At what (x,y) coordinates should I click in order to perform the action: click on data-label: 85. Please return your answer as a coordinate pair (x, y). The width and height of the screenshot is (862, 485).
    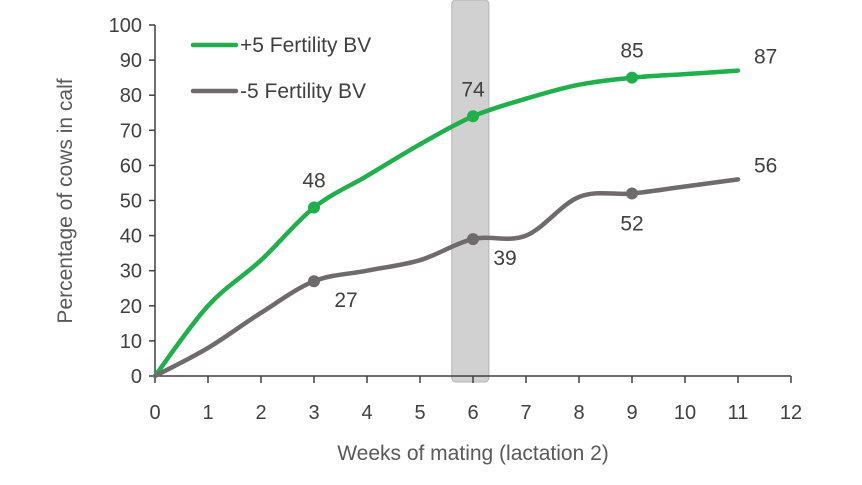
    Looking at the image, I should click on (631, 51).